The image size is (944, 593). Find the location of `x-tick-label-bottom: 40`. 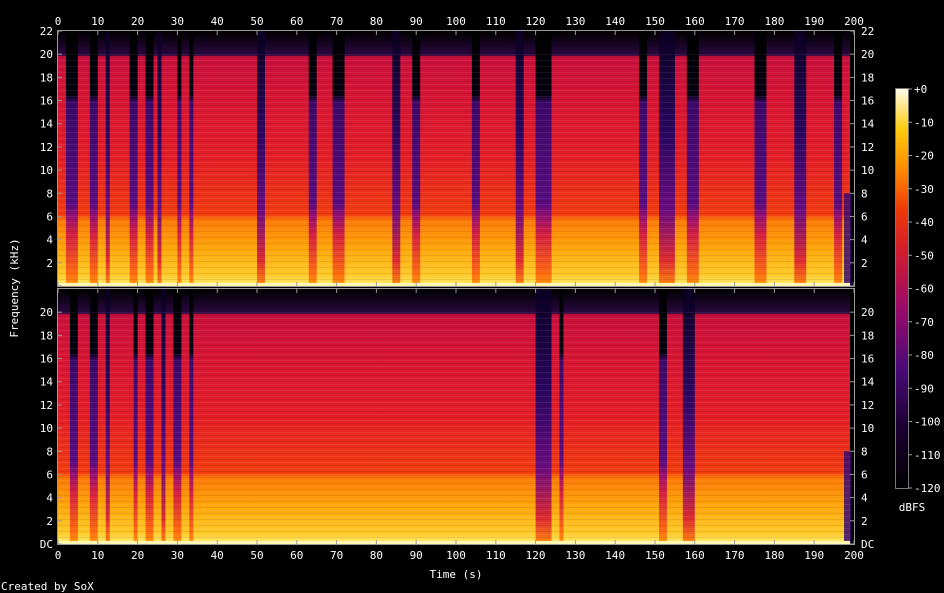

x-tick-label-bottom: 40 is located at coordinates (217, 555).